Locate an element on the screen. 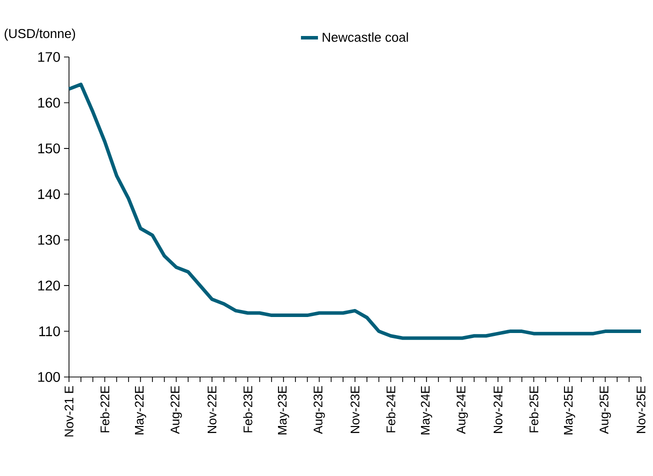 The width and height of the screenshot is (653, 476). y-tick-label: 120 is located at coordinates (49, 285).